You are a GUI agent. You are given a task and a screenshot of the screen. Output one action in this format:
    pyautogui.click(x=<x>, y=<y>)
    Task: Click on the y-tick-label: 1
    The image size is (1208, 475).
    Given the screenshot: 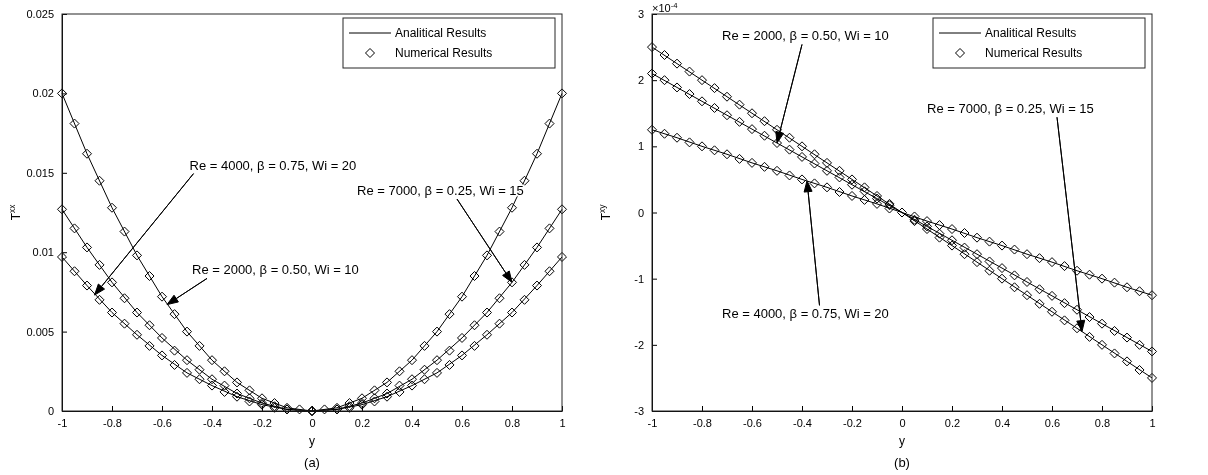 What is the action you would take?
    pyautogui.click(x=640, y=146)
    